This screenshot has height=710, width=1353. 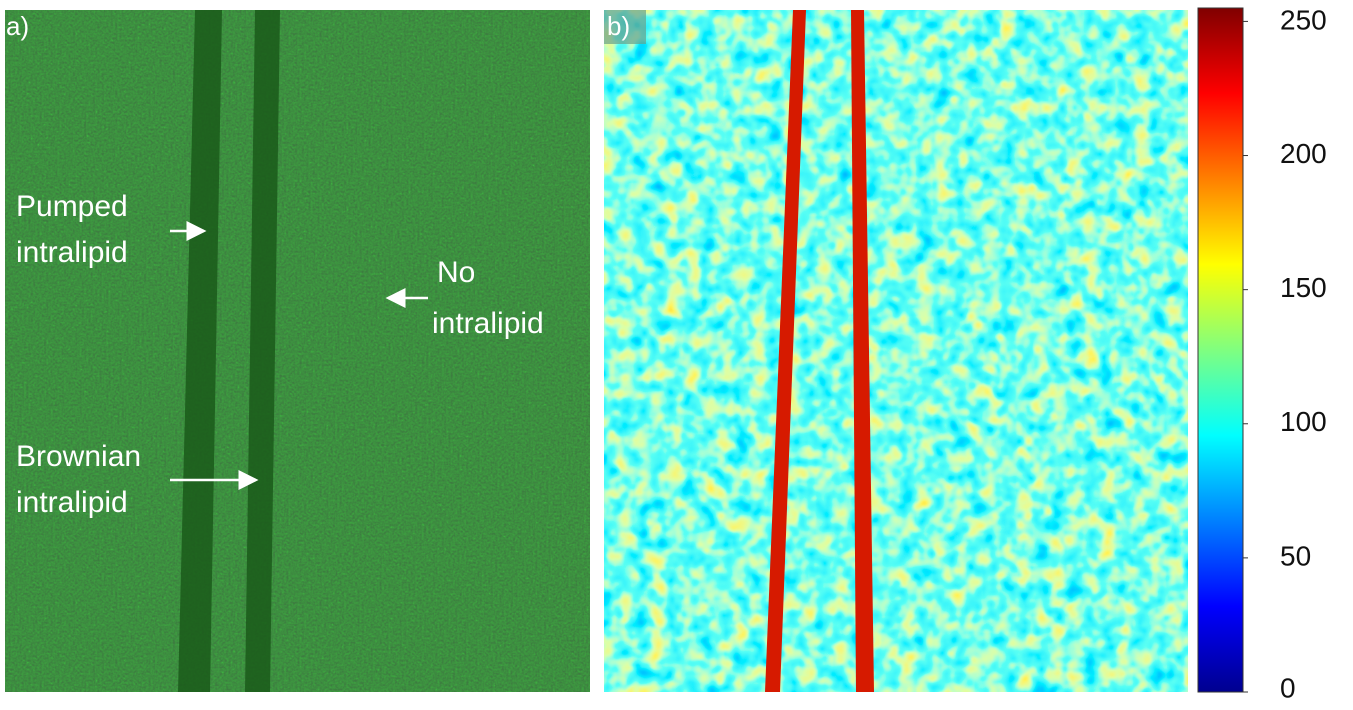 I want to click on tick-label: 200, so click(x=1303, y=153).